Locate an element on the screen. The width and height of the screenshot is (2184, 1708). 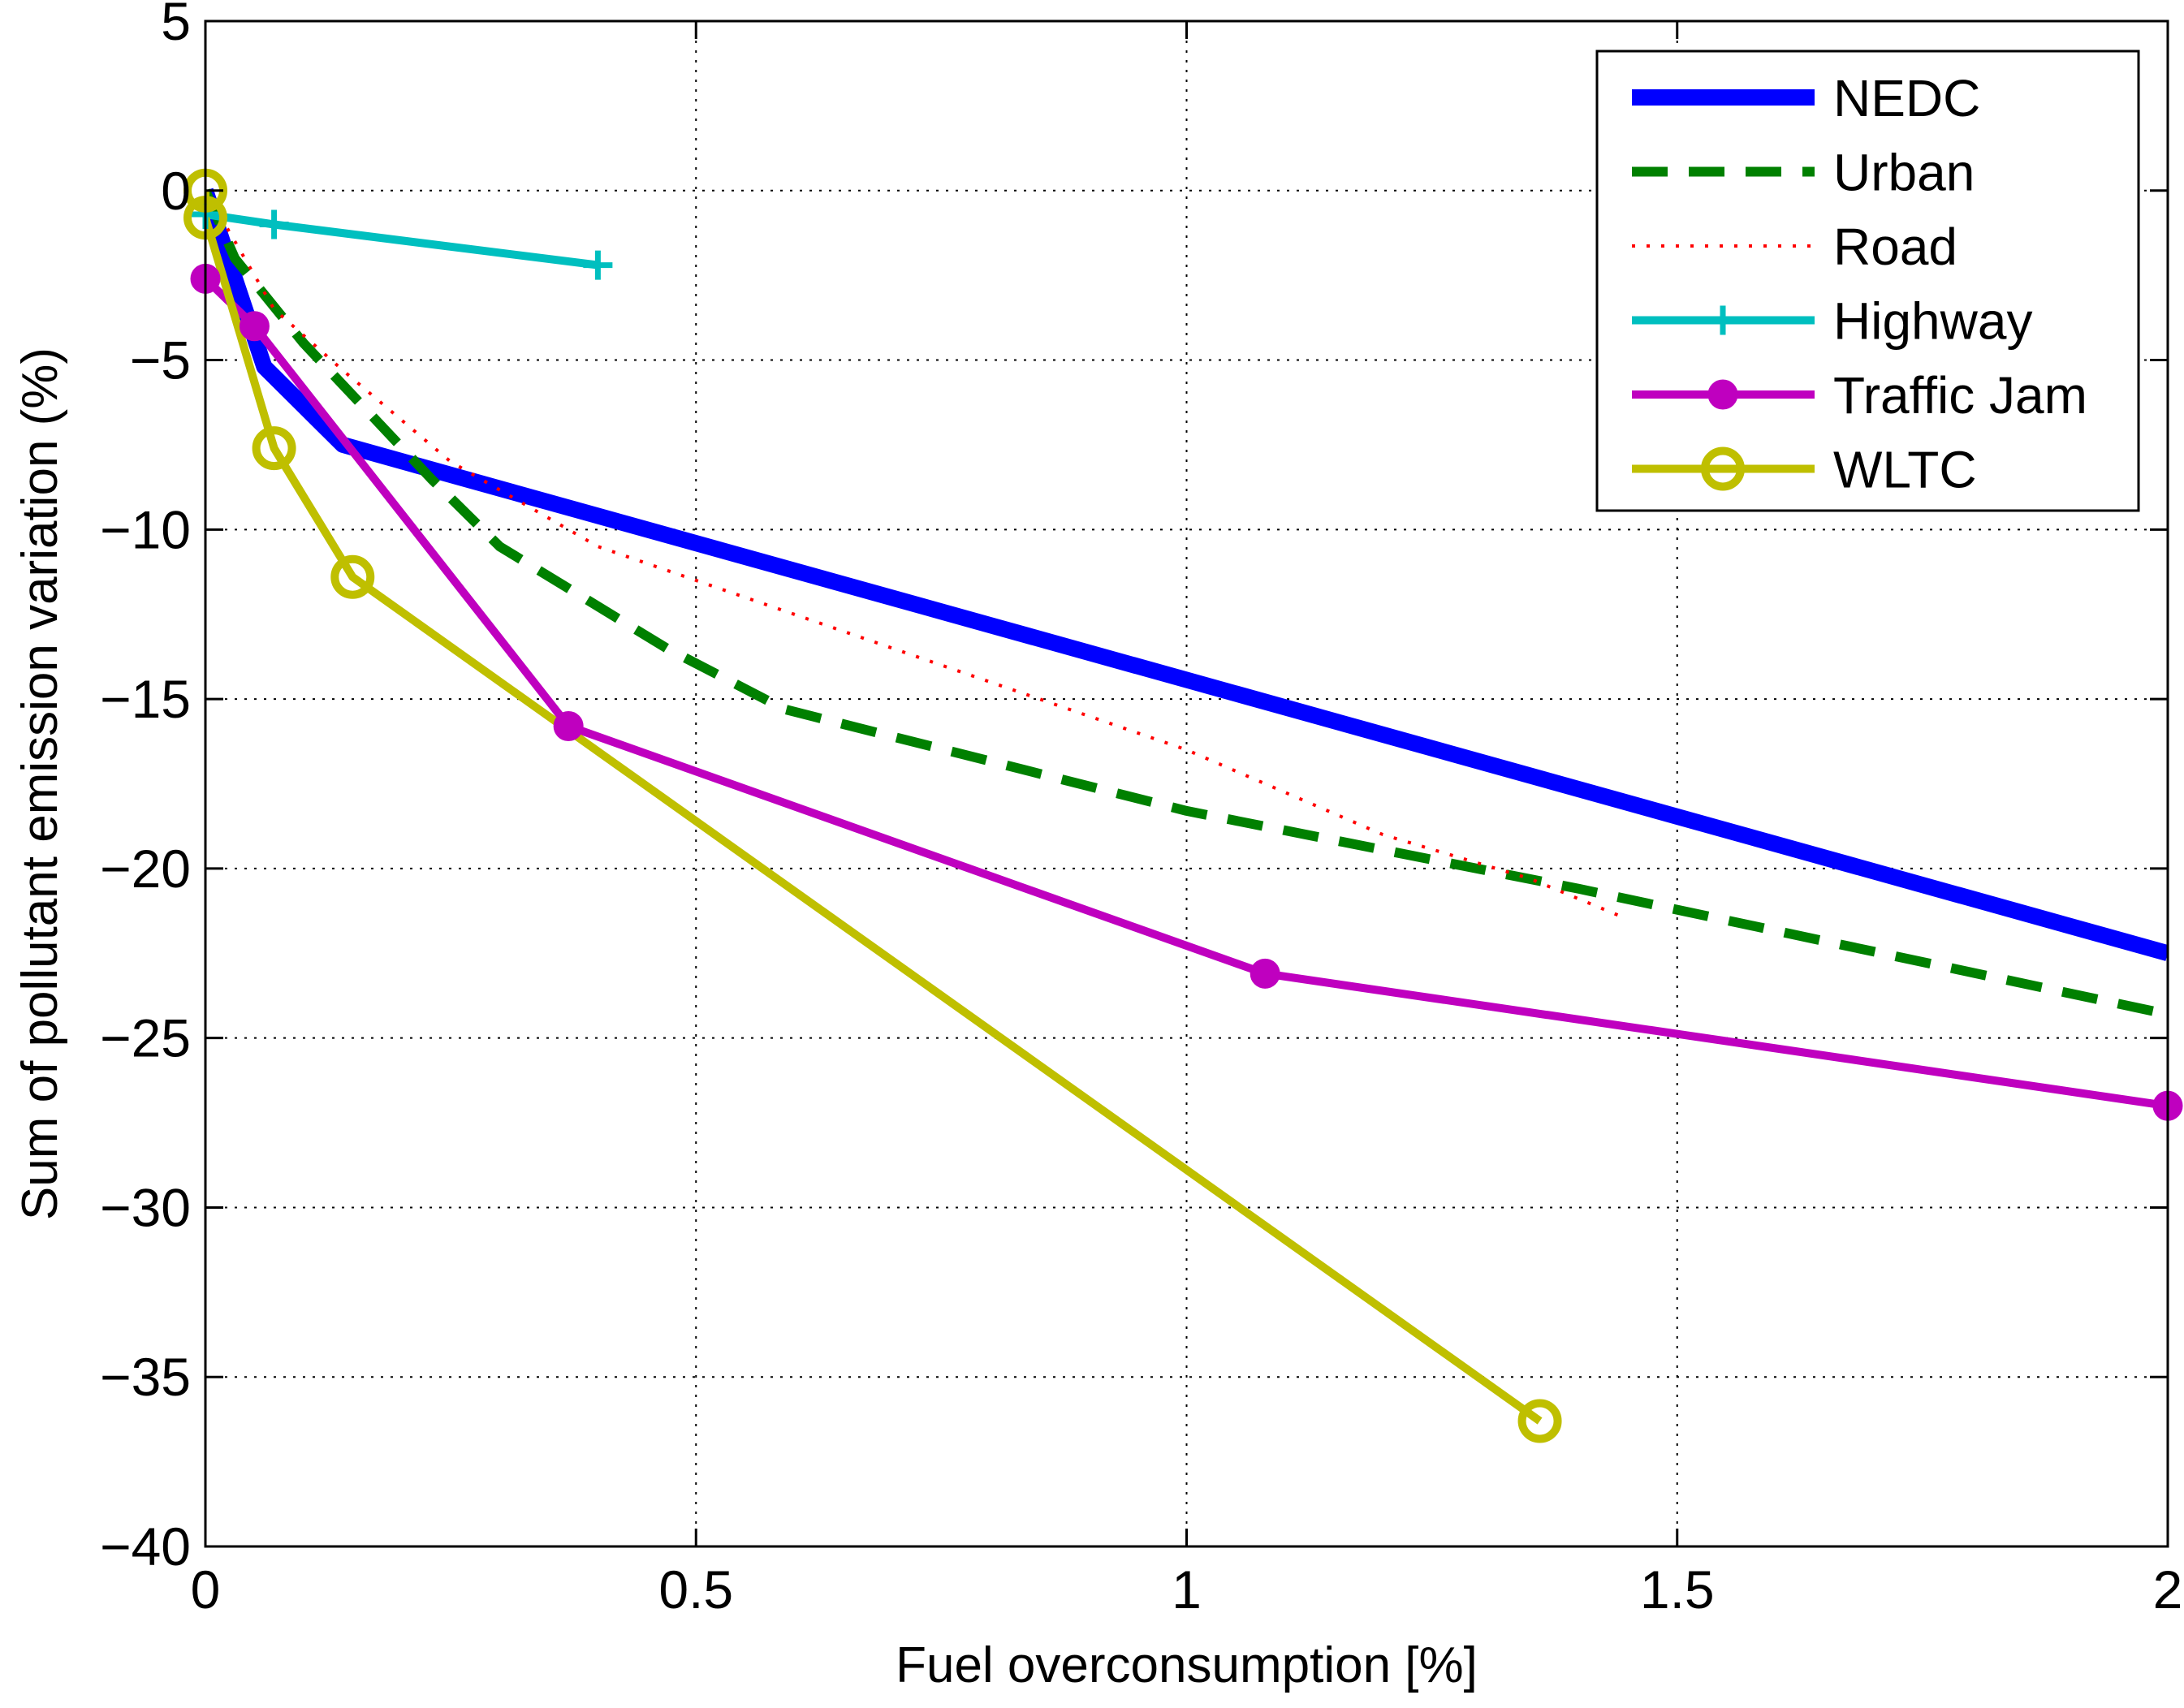
legend-label: Road is located at coordinates (1895, 247).